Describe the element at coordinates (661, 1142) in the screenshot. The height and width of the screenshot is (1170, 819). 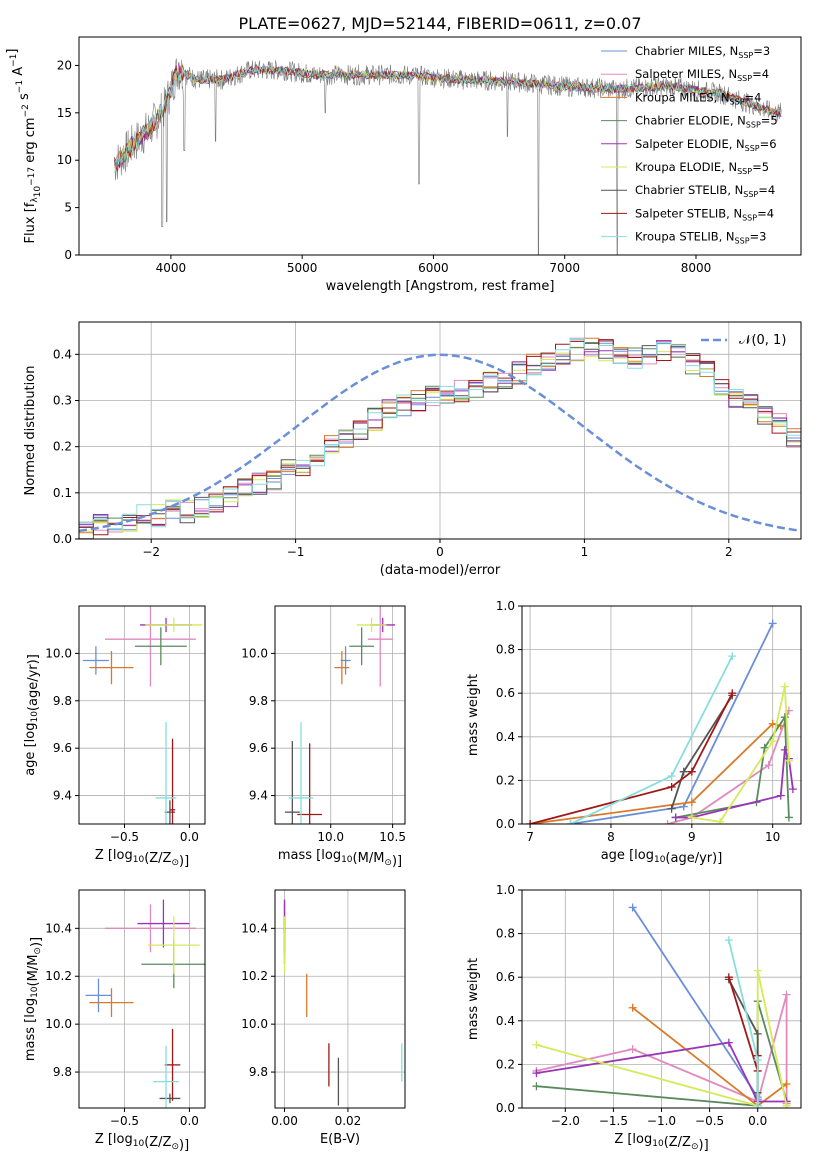
I see `mass-weight-vs-Z-x-axis-label: Z [log10(Z/Z⊙)]` at that location.